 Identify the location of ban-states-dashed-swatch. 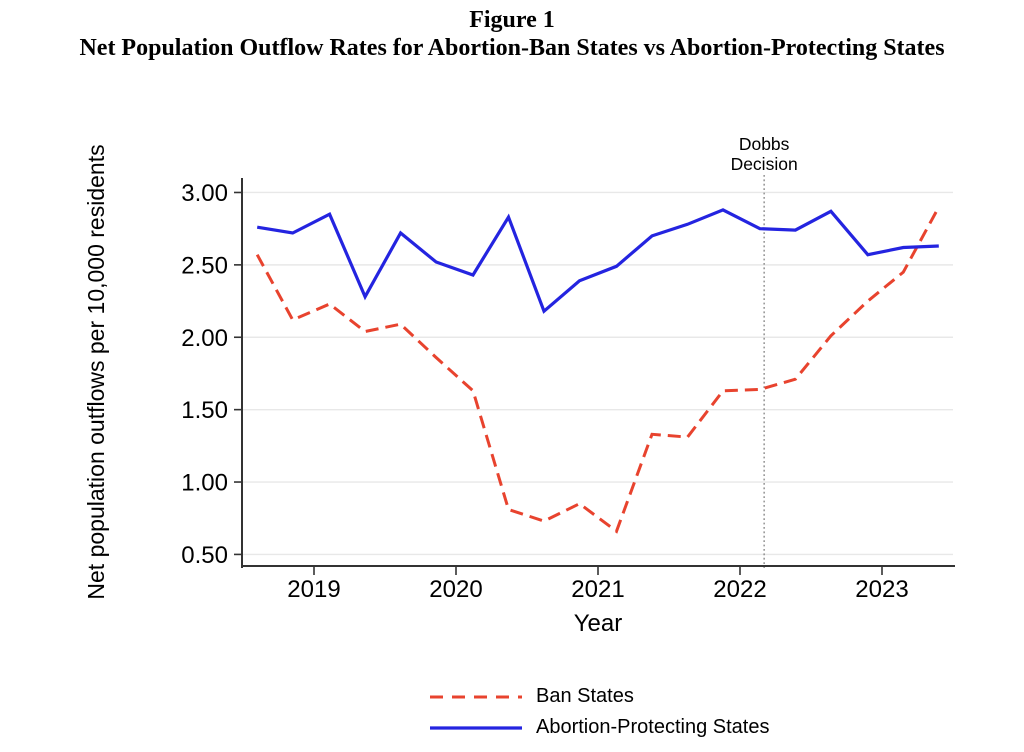
(476, 696).